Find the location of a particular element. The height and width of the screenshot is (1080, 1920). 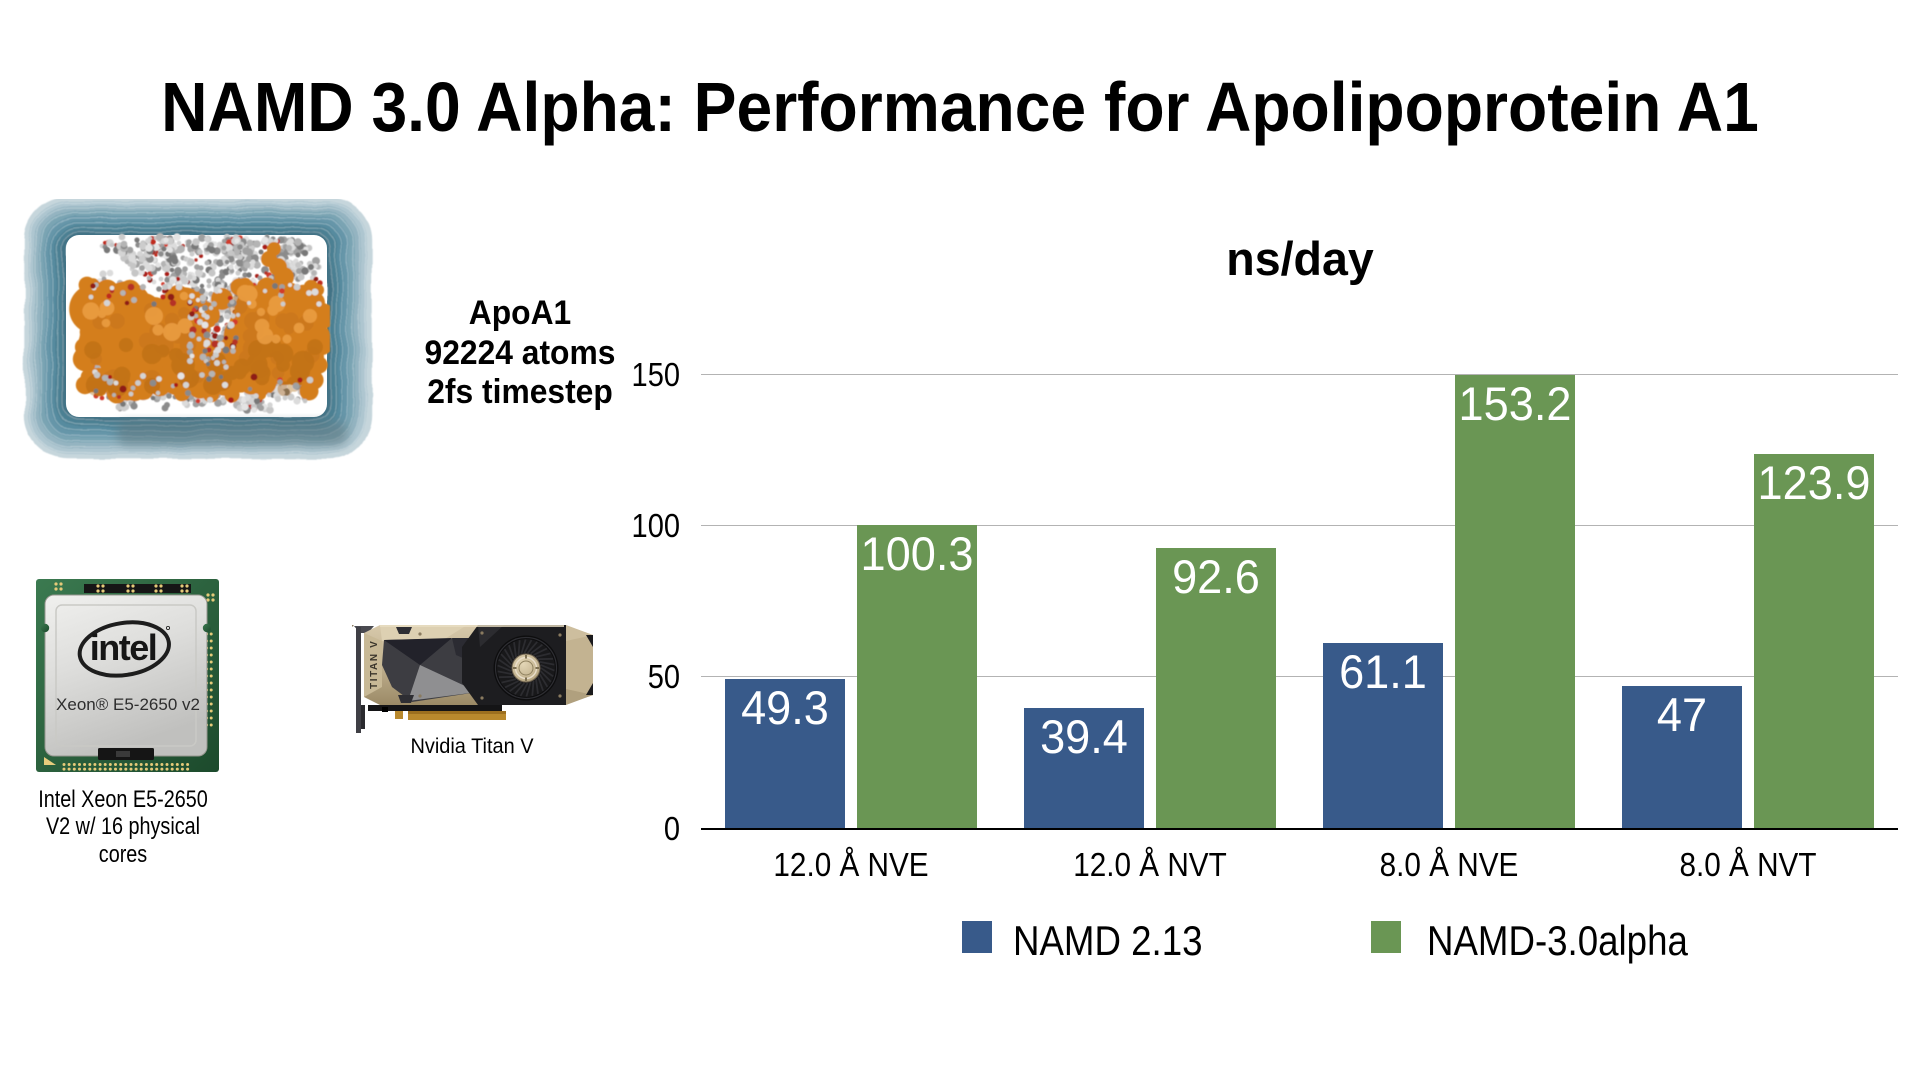

svg-text: TITAN V is located at coordinates (374, 664).